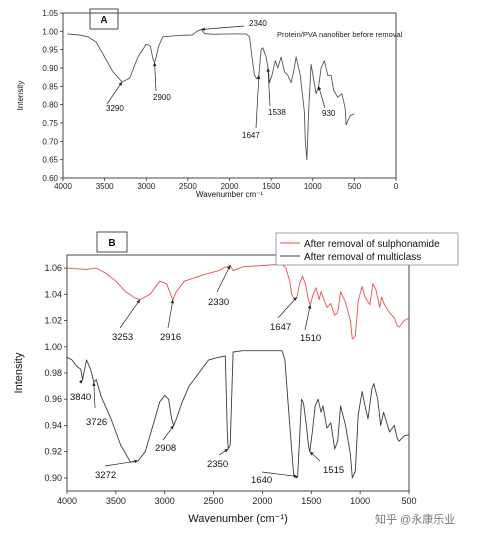 This screenshot has width=481, height=539. I want to click on x-tick-label: 0, so click(396, 186).